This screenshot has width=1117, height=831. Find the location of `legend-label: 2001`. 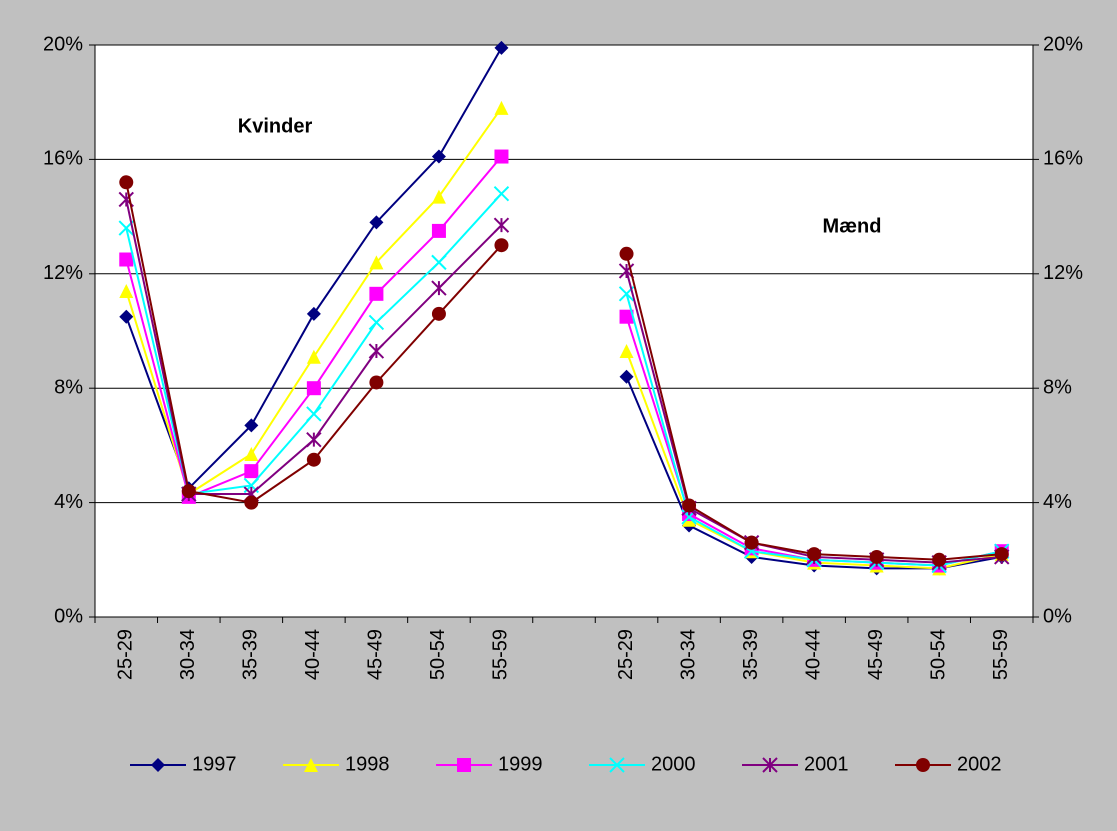

legend-label: 2001 is located at coordinates (826, 764).